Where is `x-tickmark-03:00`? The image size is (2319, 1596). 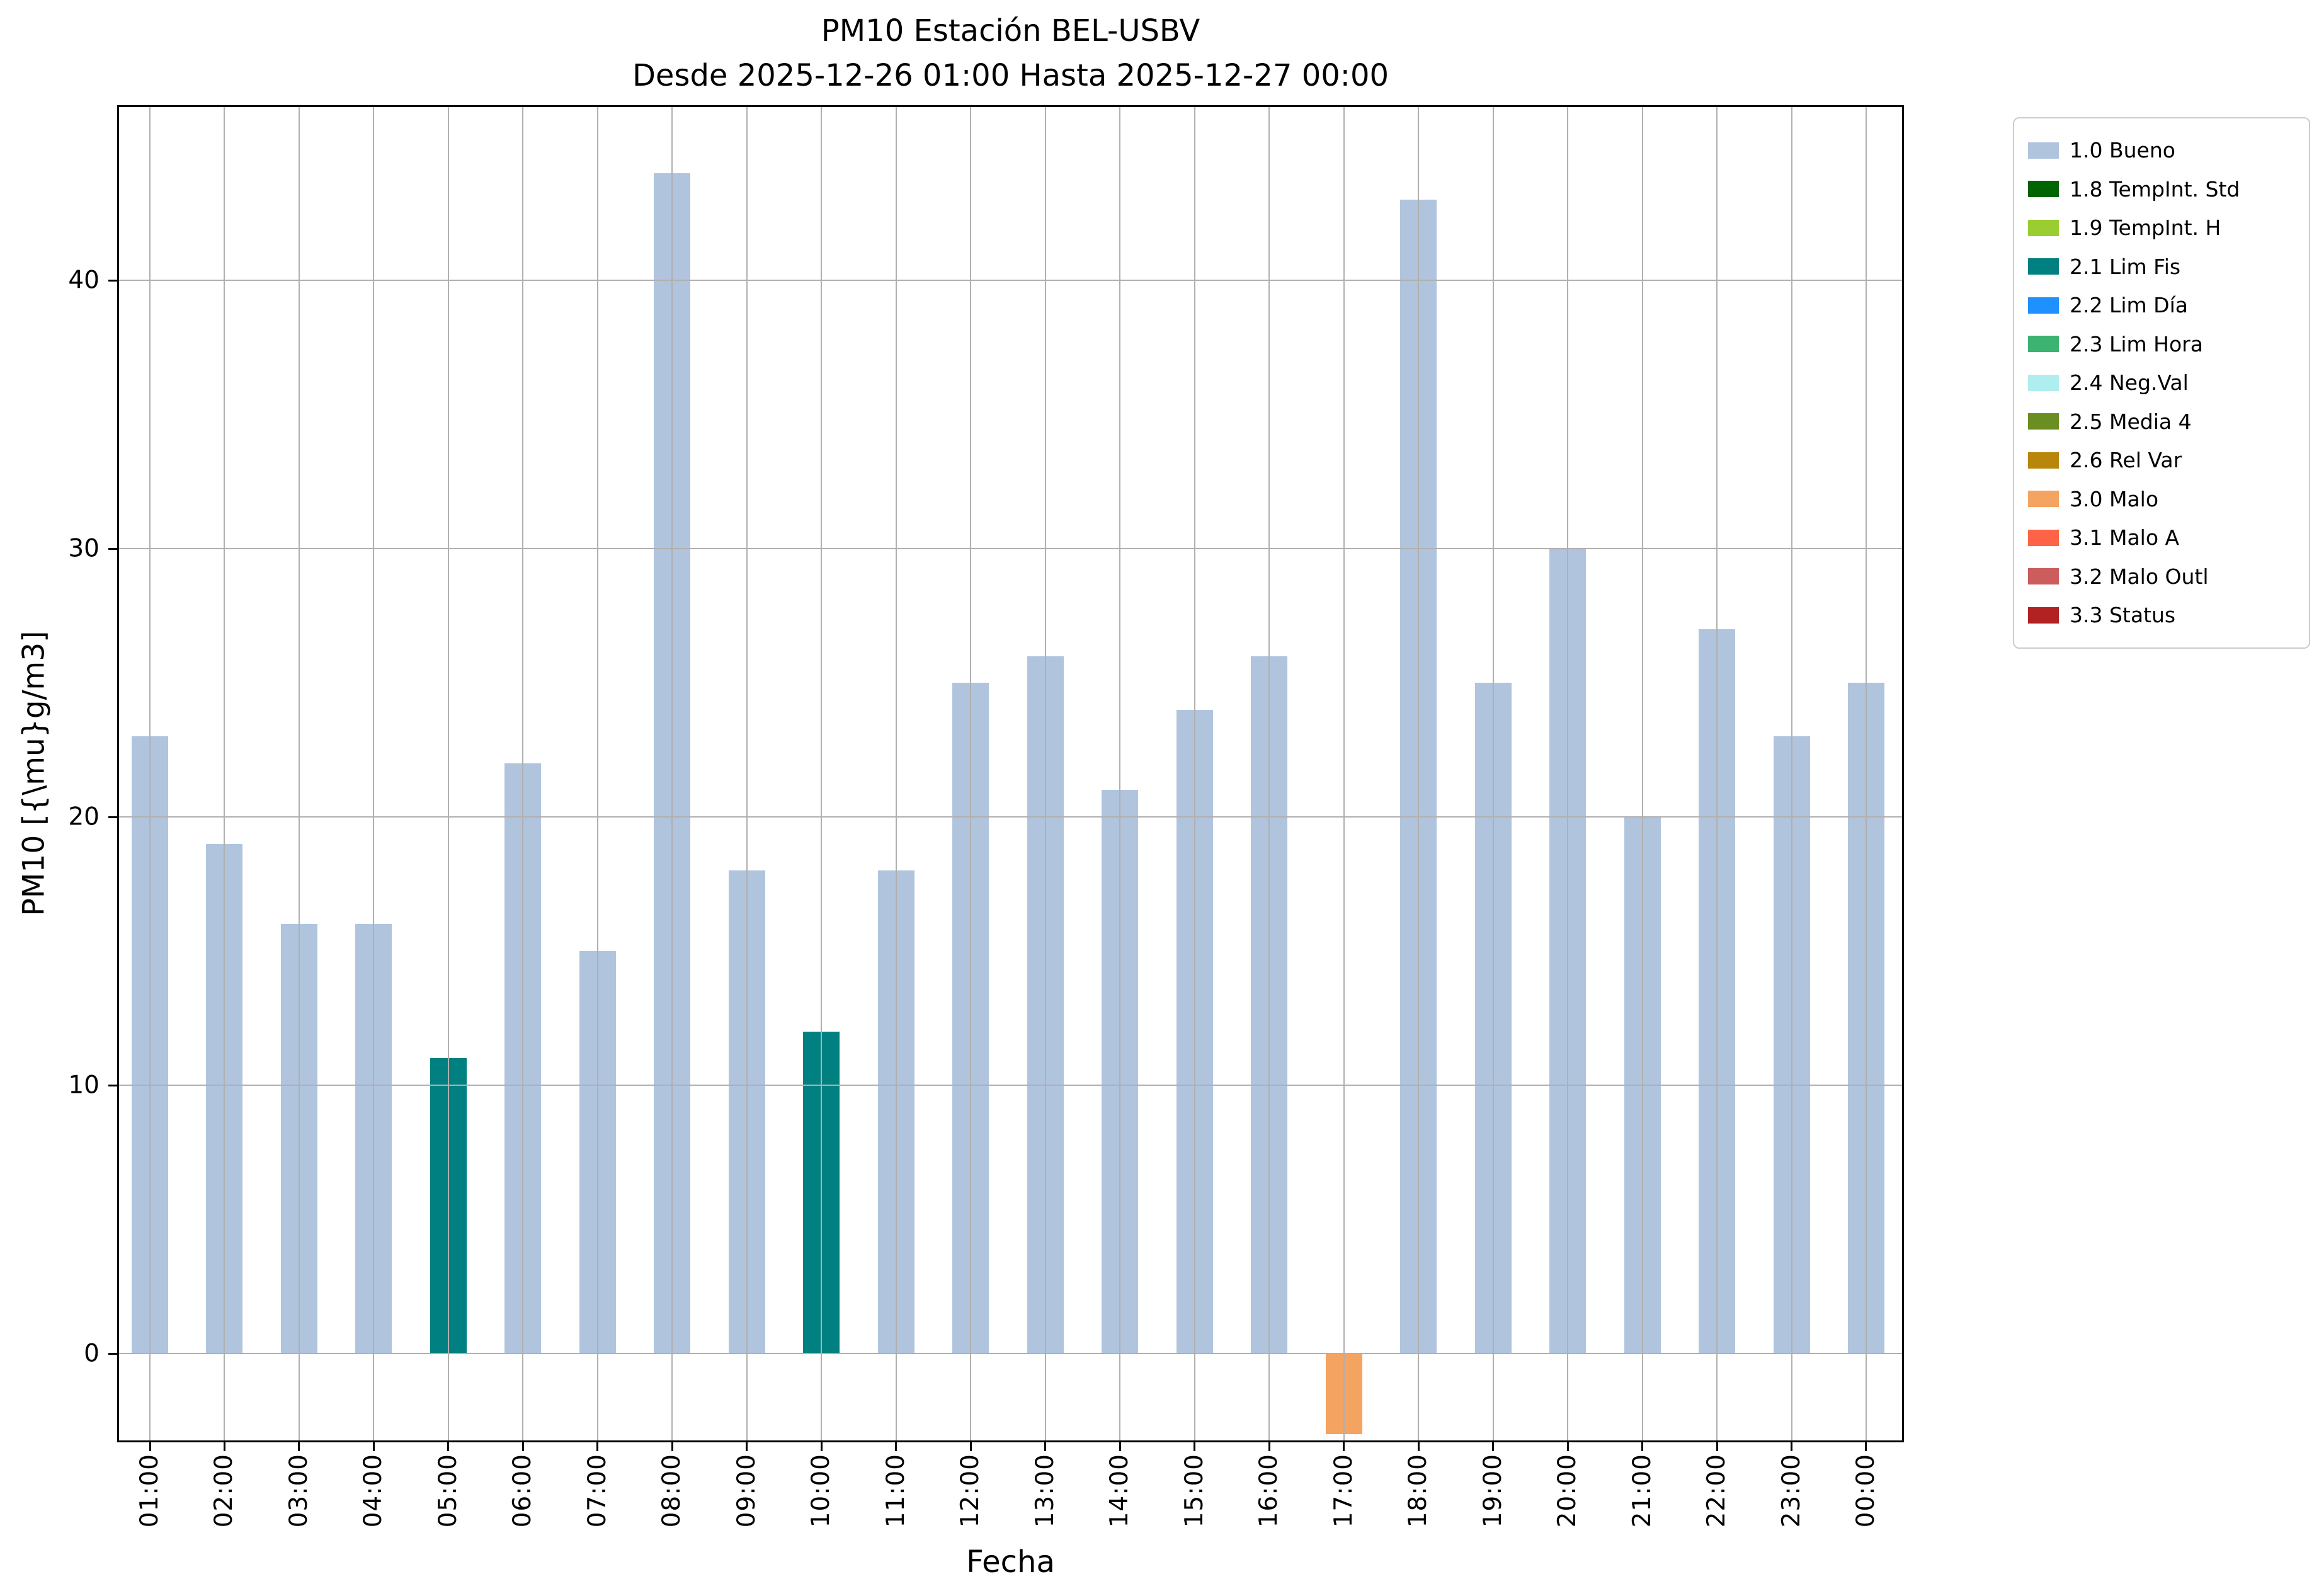
x-tickmark-03:00 is located at coordinates (299, 1446).